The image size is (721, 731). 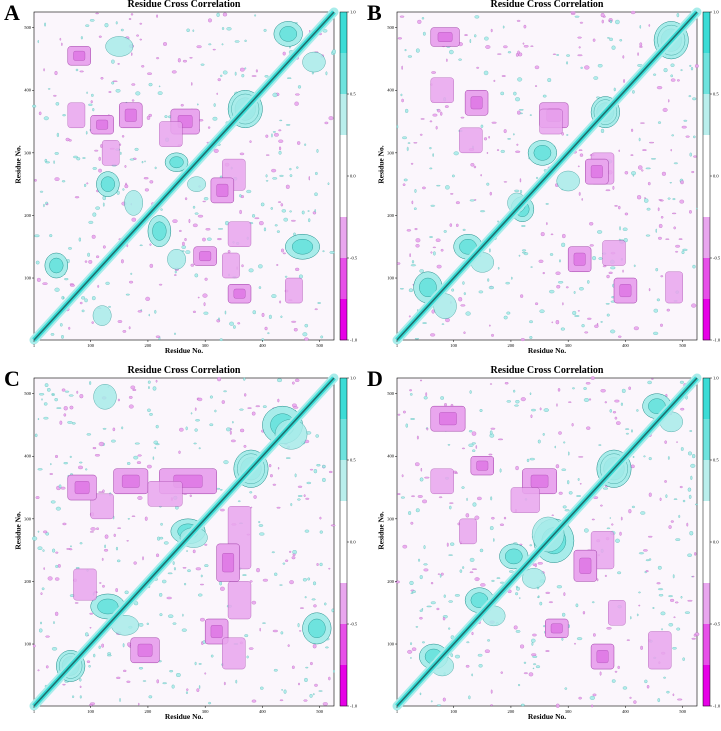 I want to click on y-tick-label: 300, so click(x=28, y=518).